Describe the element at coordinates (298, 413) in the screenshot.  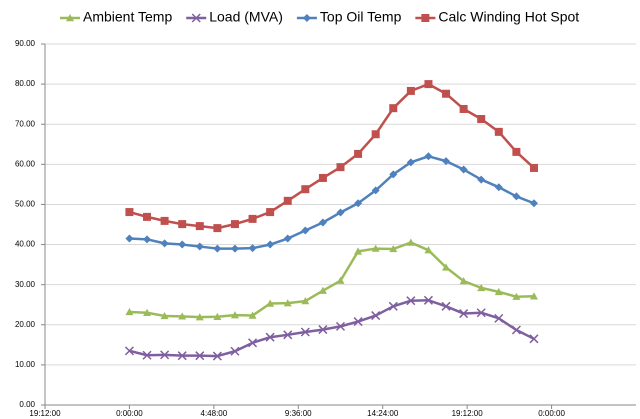
I see `x-tick-label: 9:36:00` at that location.